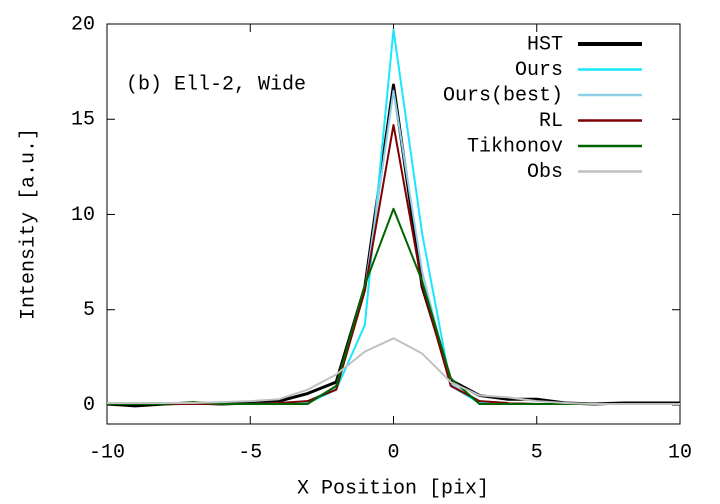 Image resolution: width=720 pixels, height=504 pixels. Describe the element at coordinates (216, 84) in the screenshot. I see `annotation: (b) Ell-2, Wide` at that location.